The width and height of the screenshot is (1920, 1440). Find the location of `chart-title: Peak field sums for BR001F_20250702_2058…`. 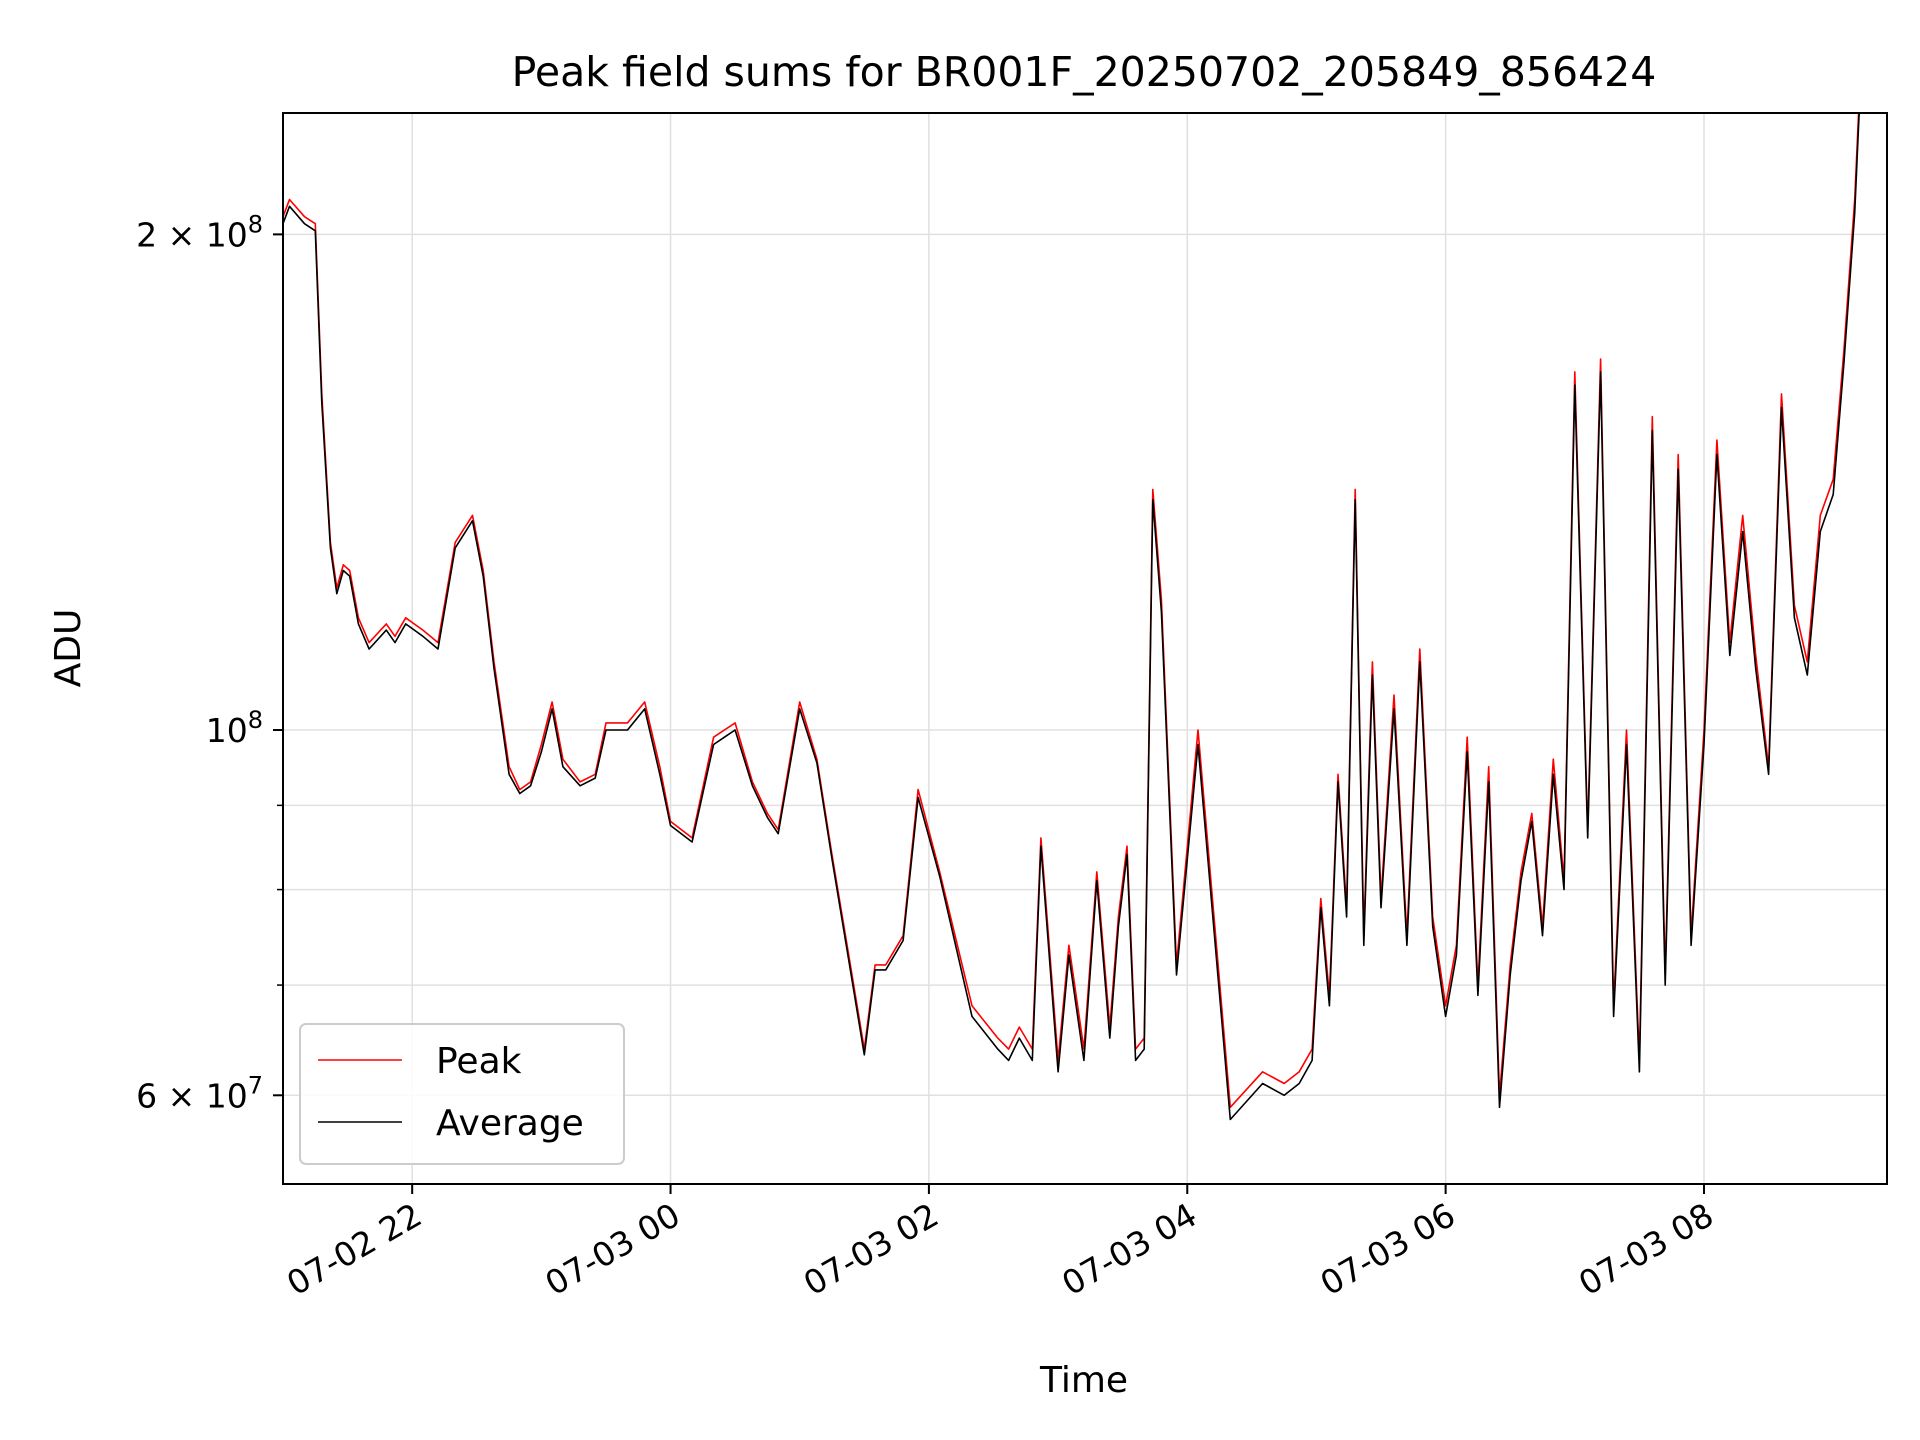

chart-title: Peak field sums for BR001F_20250702_2058… is located at coordinates (1084, 72).